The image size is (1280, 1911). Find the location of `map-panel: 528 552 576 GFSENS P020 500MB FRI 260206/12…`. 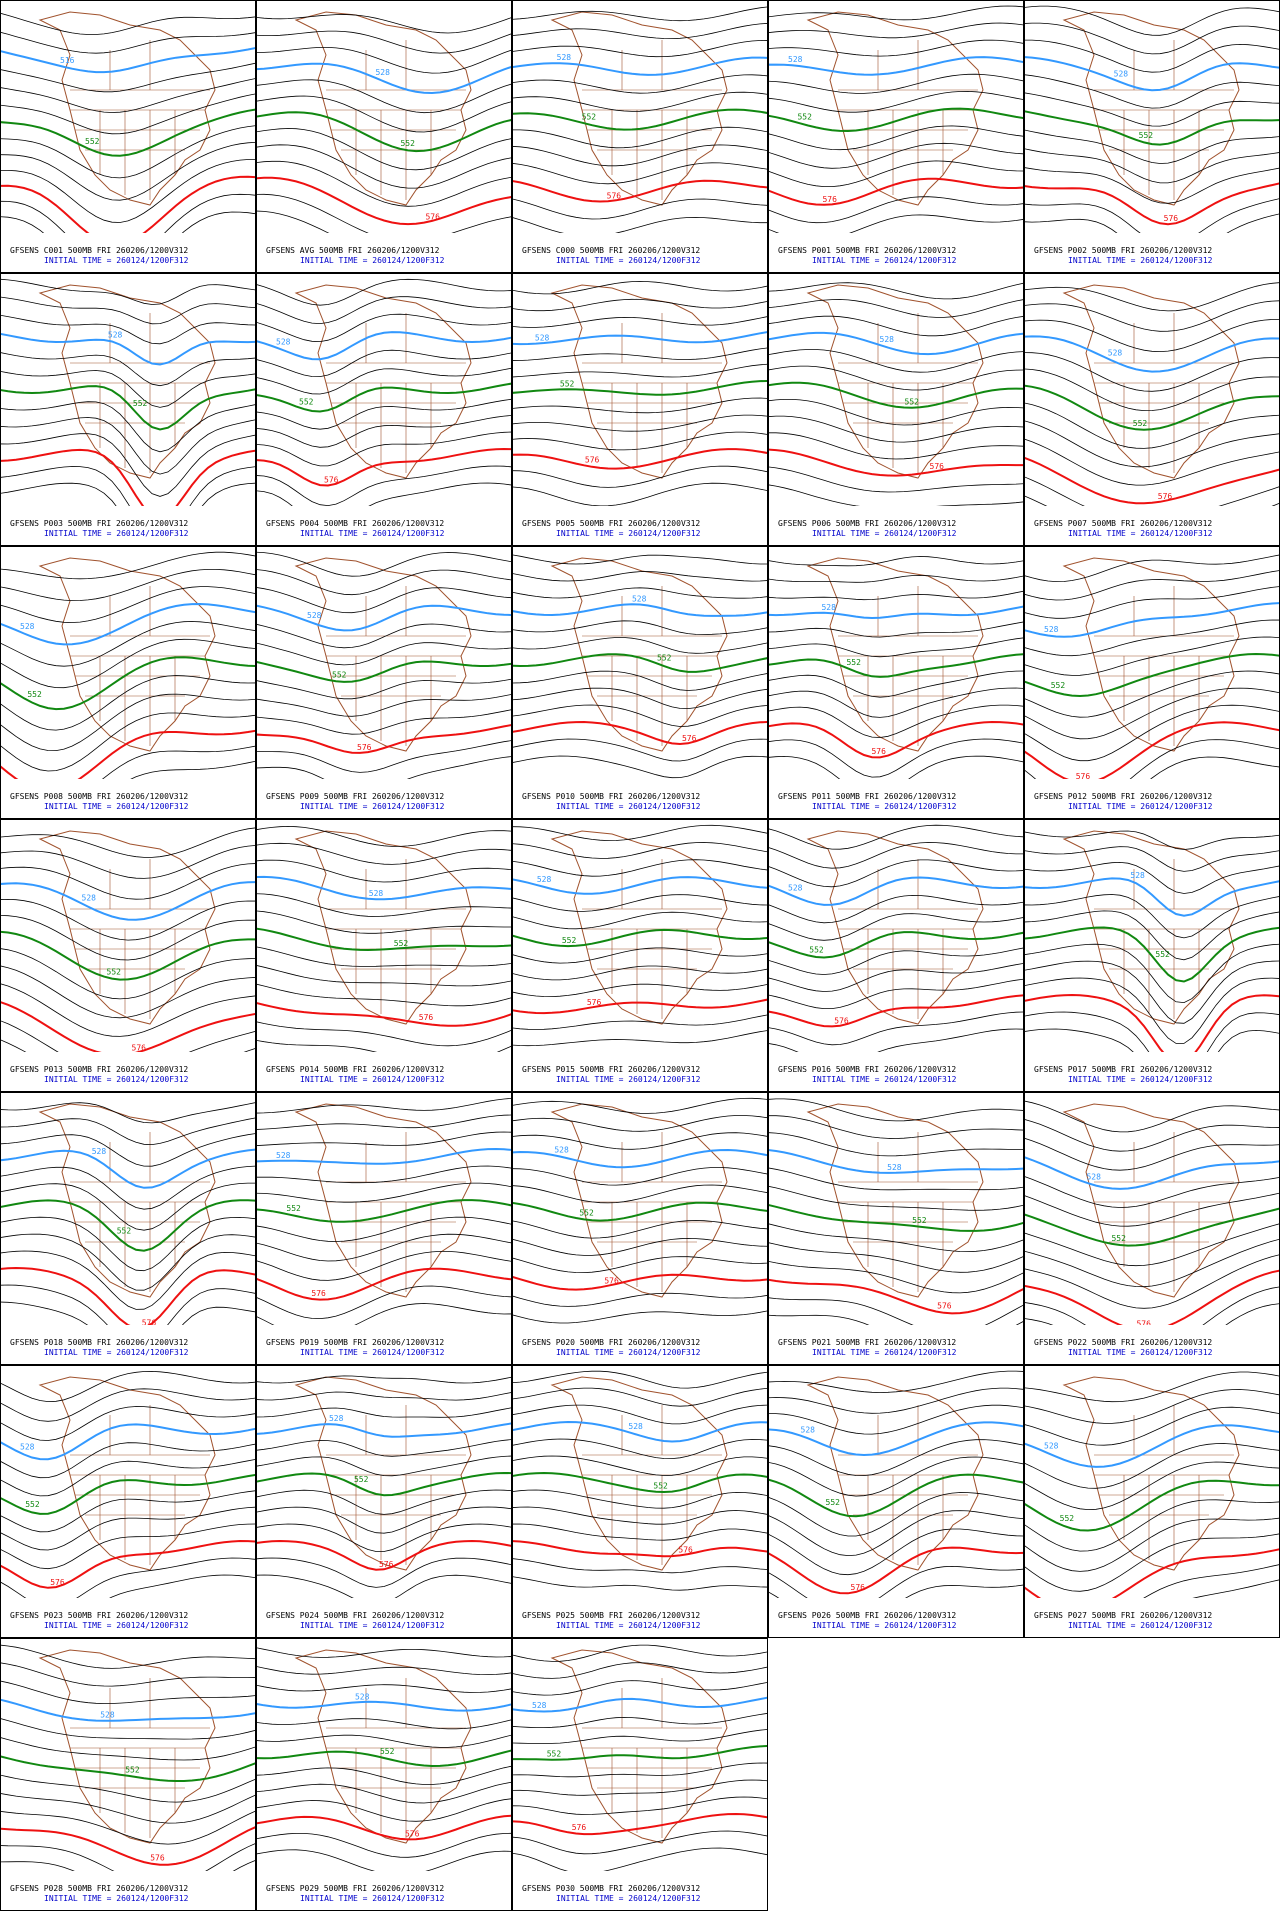

map-panel: 528 552 576 GFSENS P020 500MB FRI 260206/12… is located at coordinates (640, 1228).